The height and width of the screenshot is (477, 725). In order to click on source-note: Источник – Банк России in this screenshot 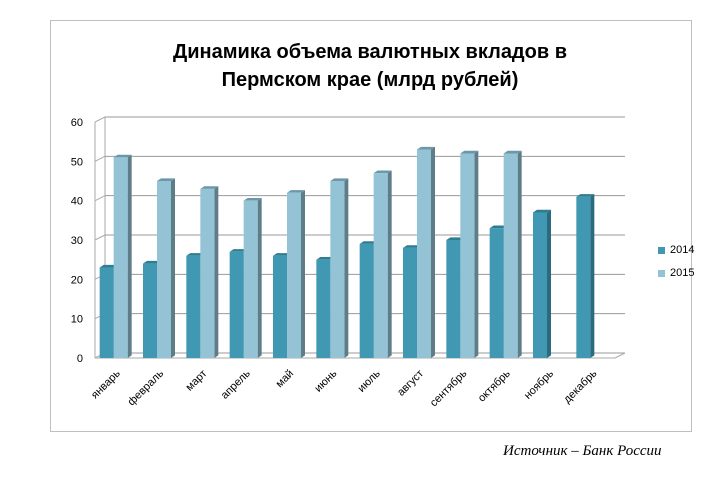, I will do `click(582, 451)`.